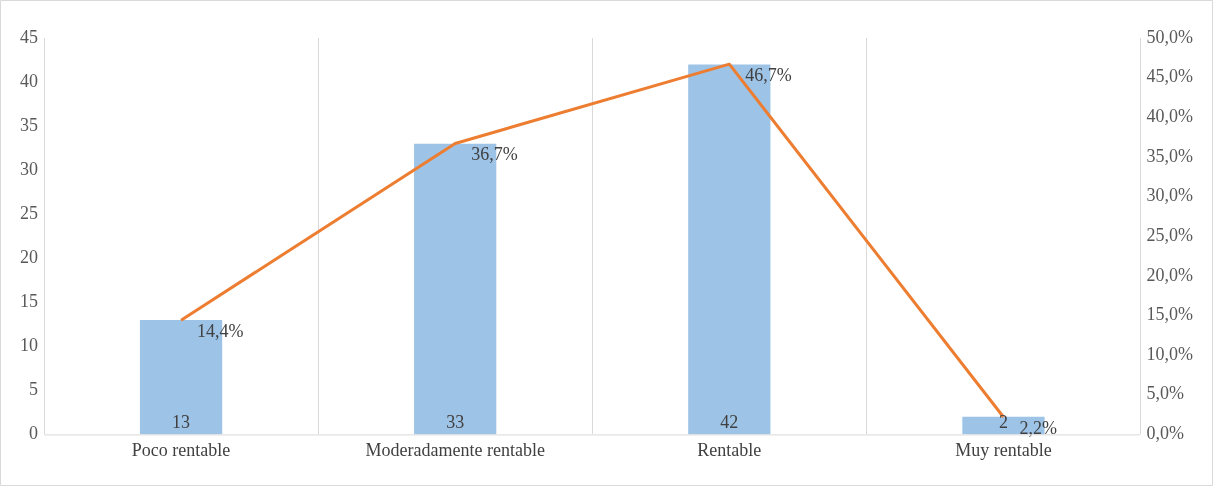 The height and width of the screenshot is (486, 1213). I want to click on y2-tick-label: 45,0%, so click(1170, 76).